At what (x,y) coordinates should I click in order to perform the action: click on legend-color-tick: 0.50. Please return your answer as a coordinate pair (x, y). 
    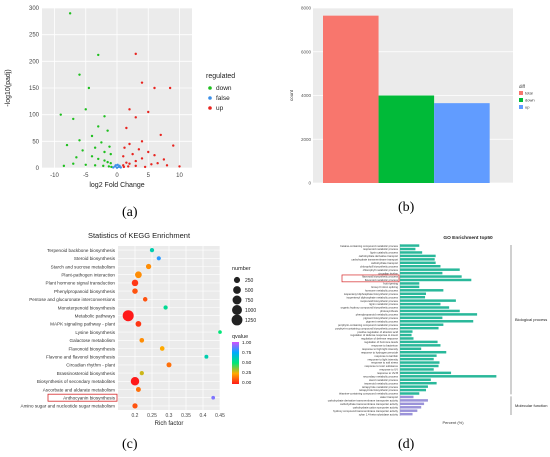
    Looking at the image, I should click on (247, 363).